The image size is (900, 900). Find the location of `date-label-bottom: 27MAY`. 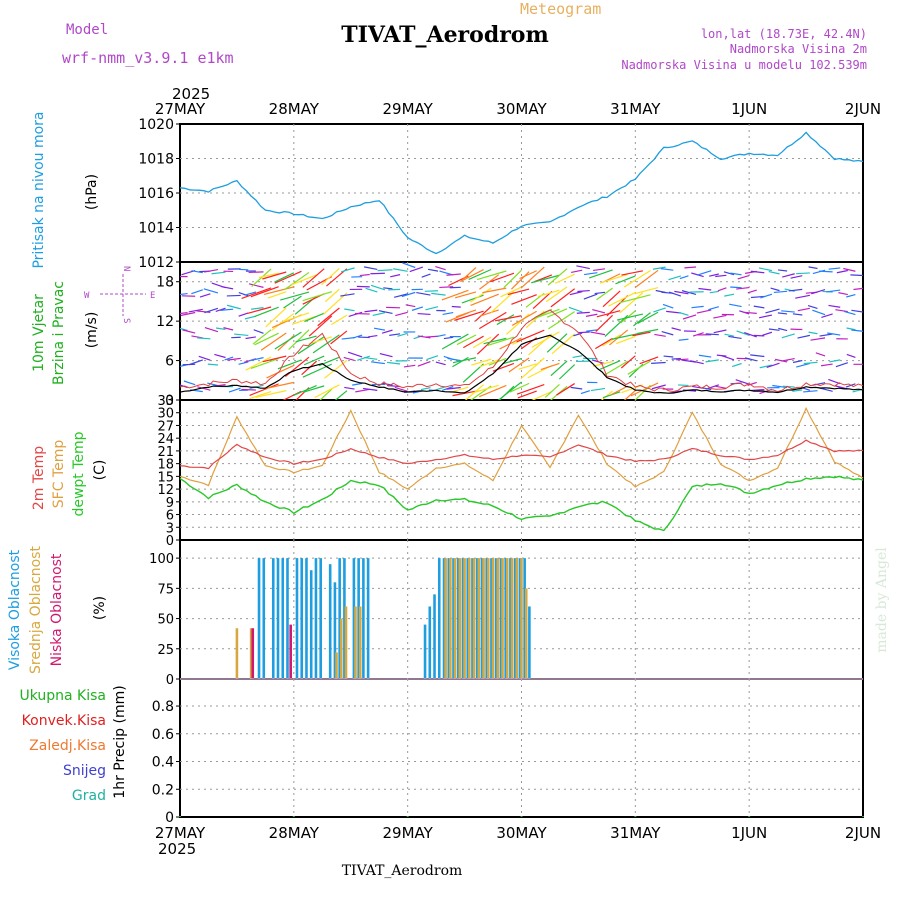

date-label-bottom: 27MAY is located at coordinates (180, 833).